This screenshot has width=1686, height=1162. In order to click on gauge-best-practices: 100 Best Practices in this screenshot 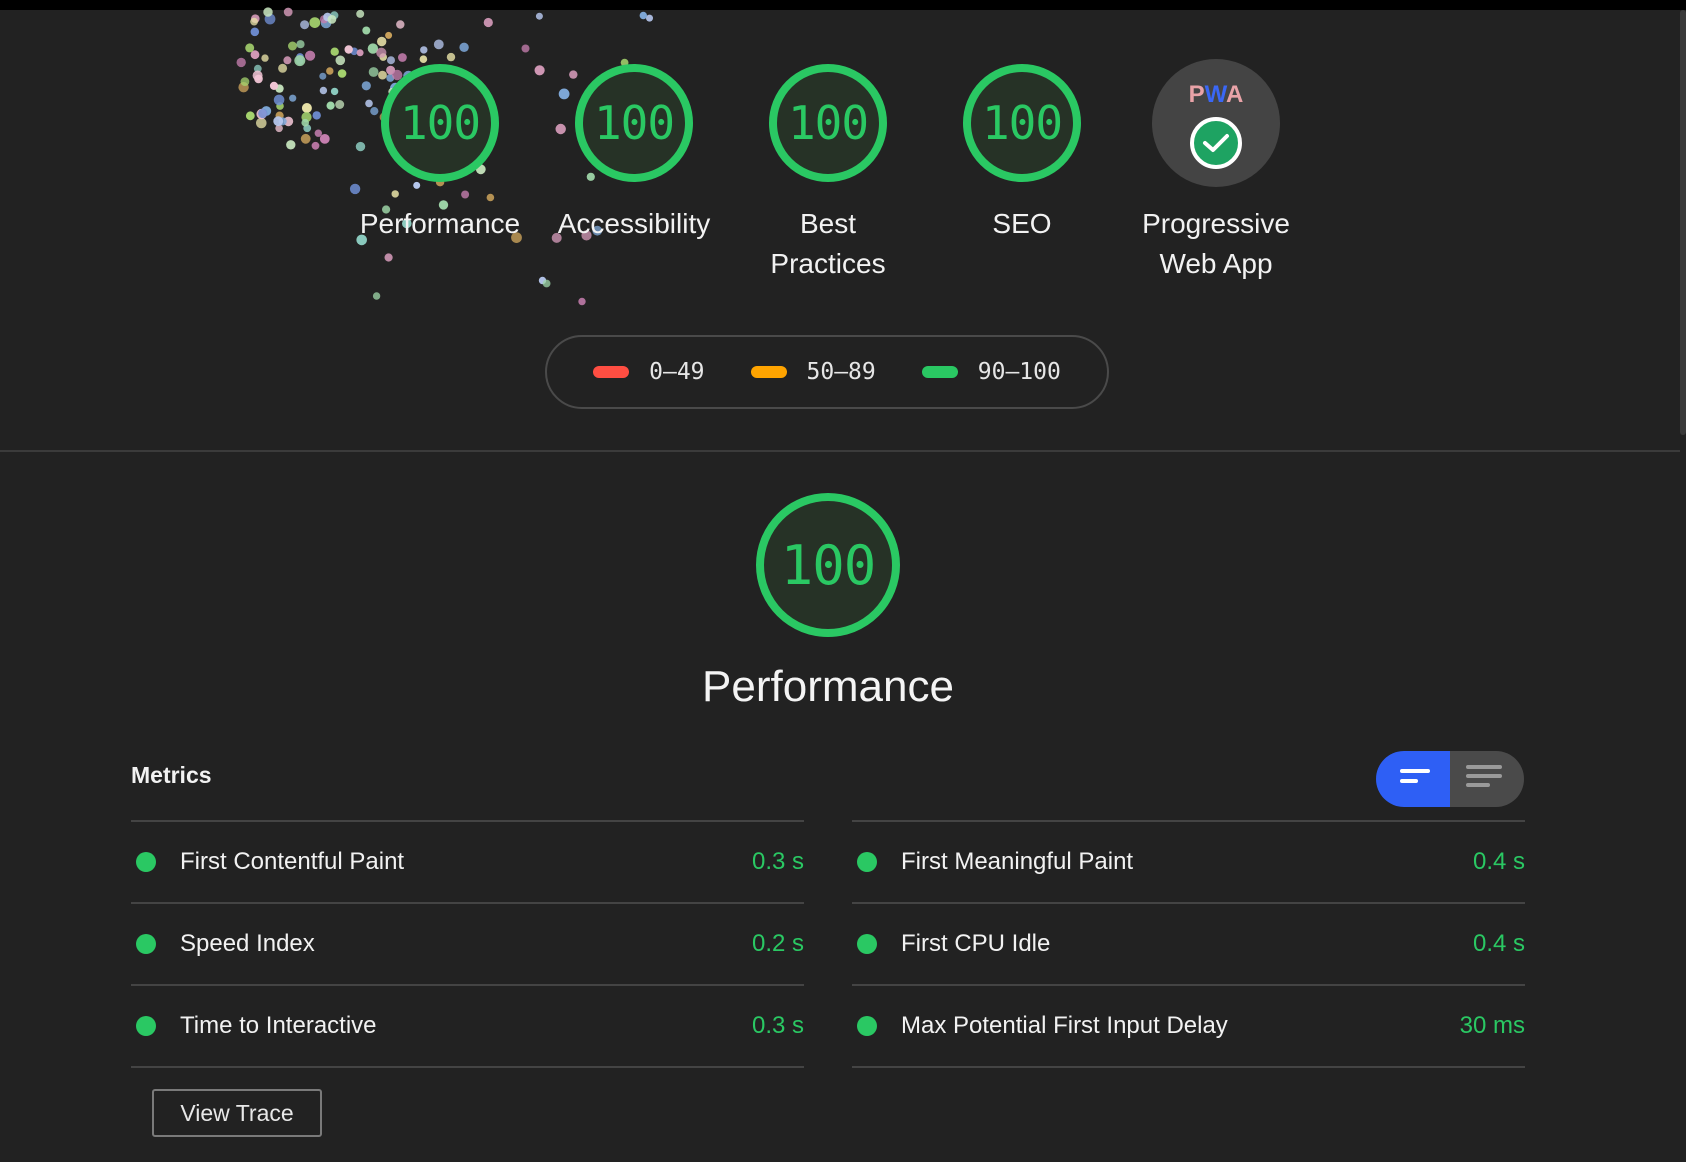, I will do `click(828, 174)`.